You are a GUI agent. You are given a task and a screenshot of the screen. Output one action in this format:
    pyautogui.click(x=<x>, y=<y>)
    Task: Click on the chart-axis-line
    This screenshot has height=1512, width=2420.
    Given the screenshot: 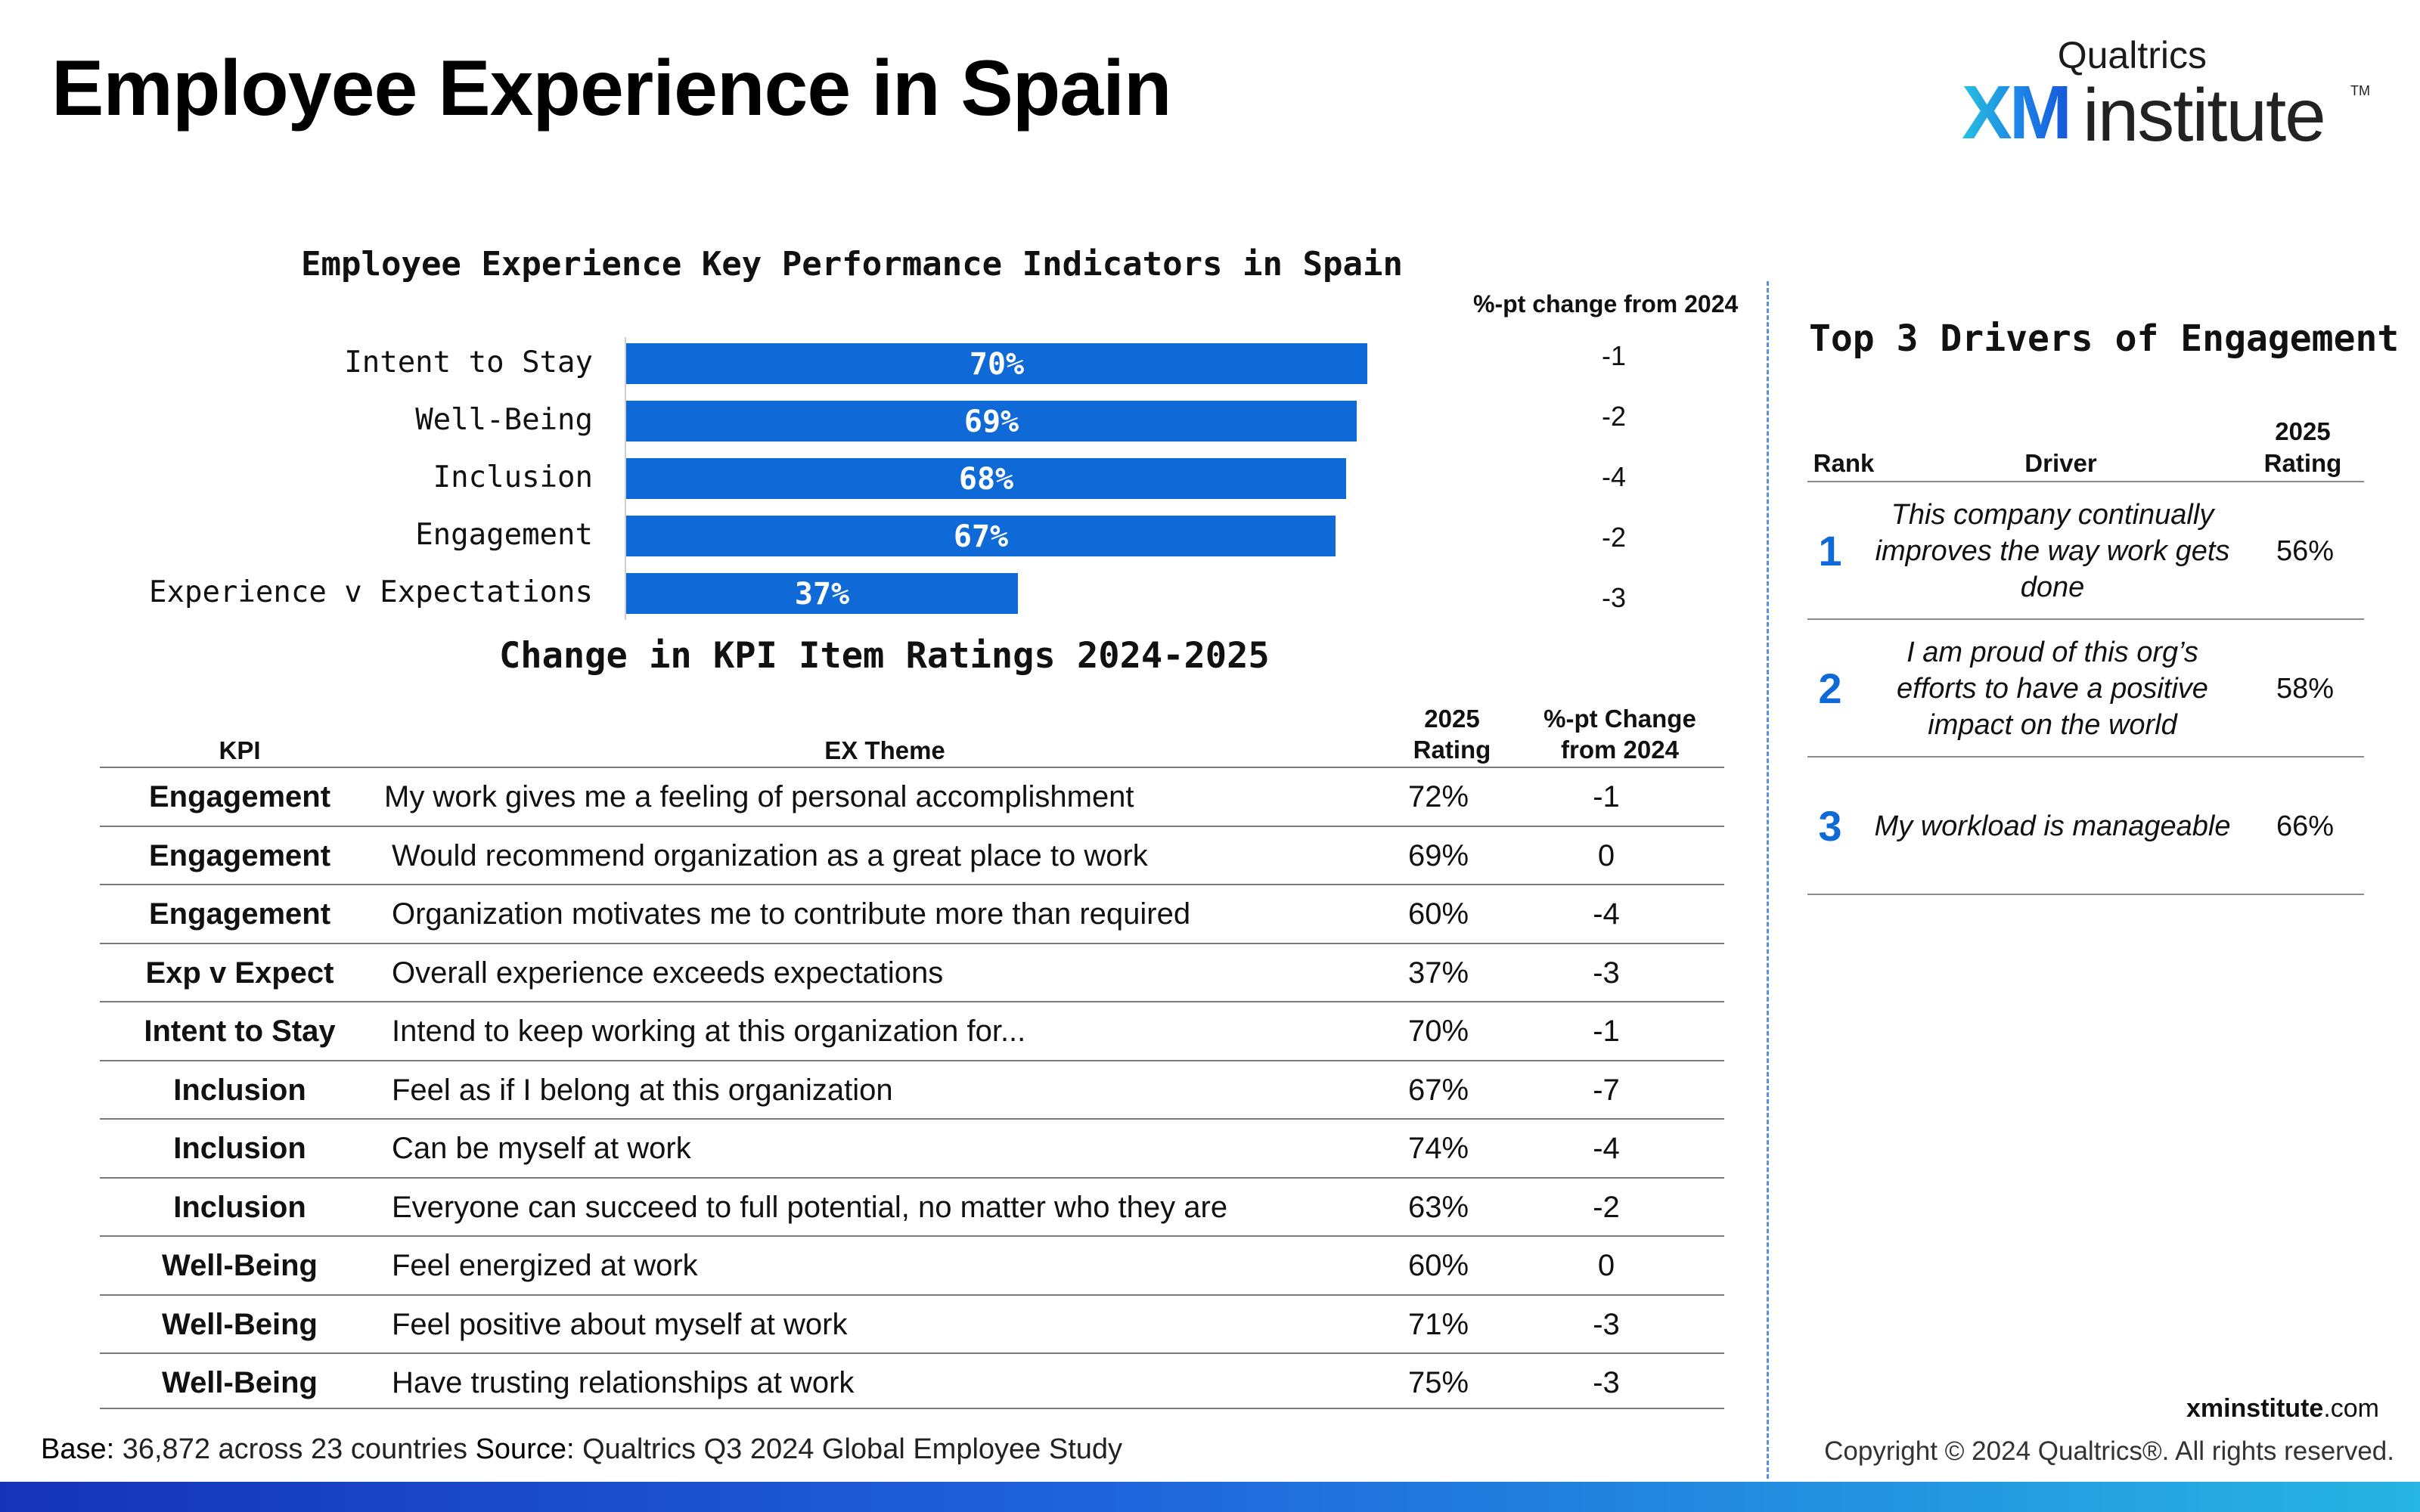 What is the action you would take?
    pyautogui.click(x=625, y=478)
    